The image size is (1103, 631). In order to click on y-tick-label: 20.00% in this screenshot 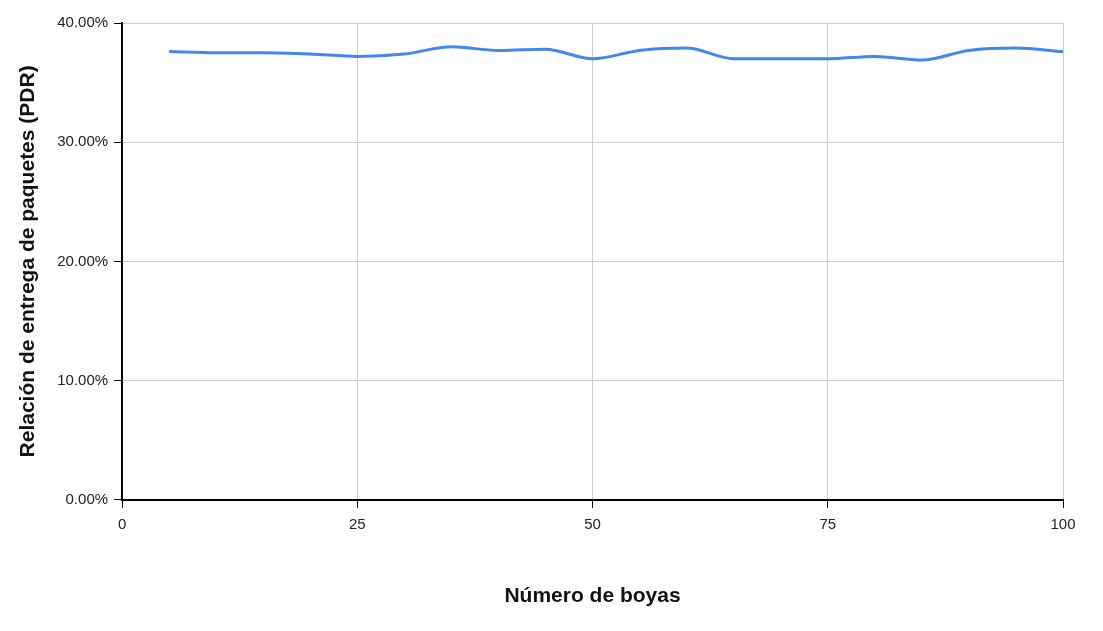, I will do `click(83, 260)`.